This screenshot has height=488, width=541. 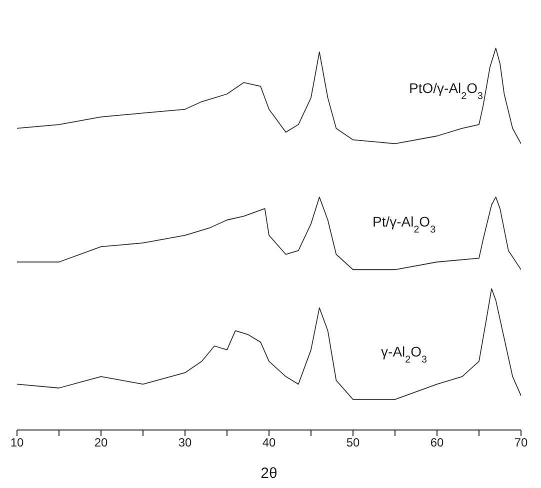 What do you see at coordinates (404, 225) in the screenshot?
I see `series-label: Pt/γ-Al$_{2}$O$_{3}$` at bounding box center [404, 225].